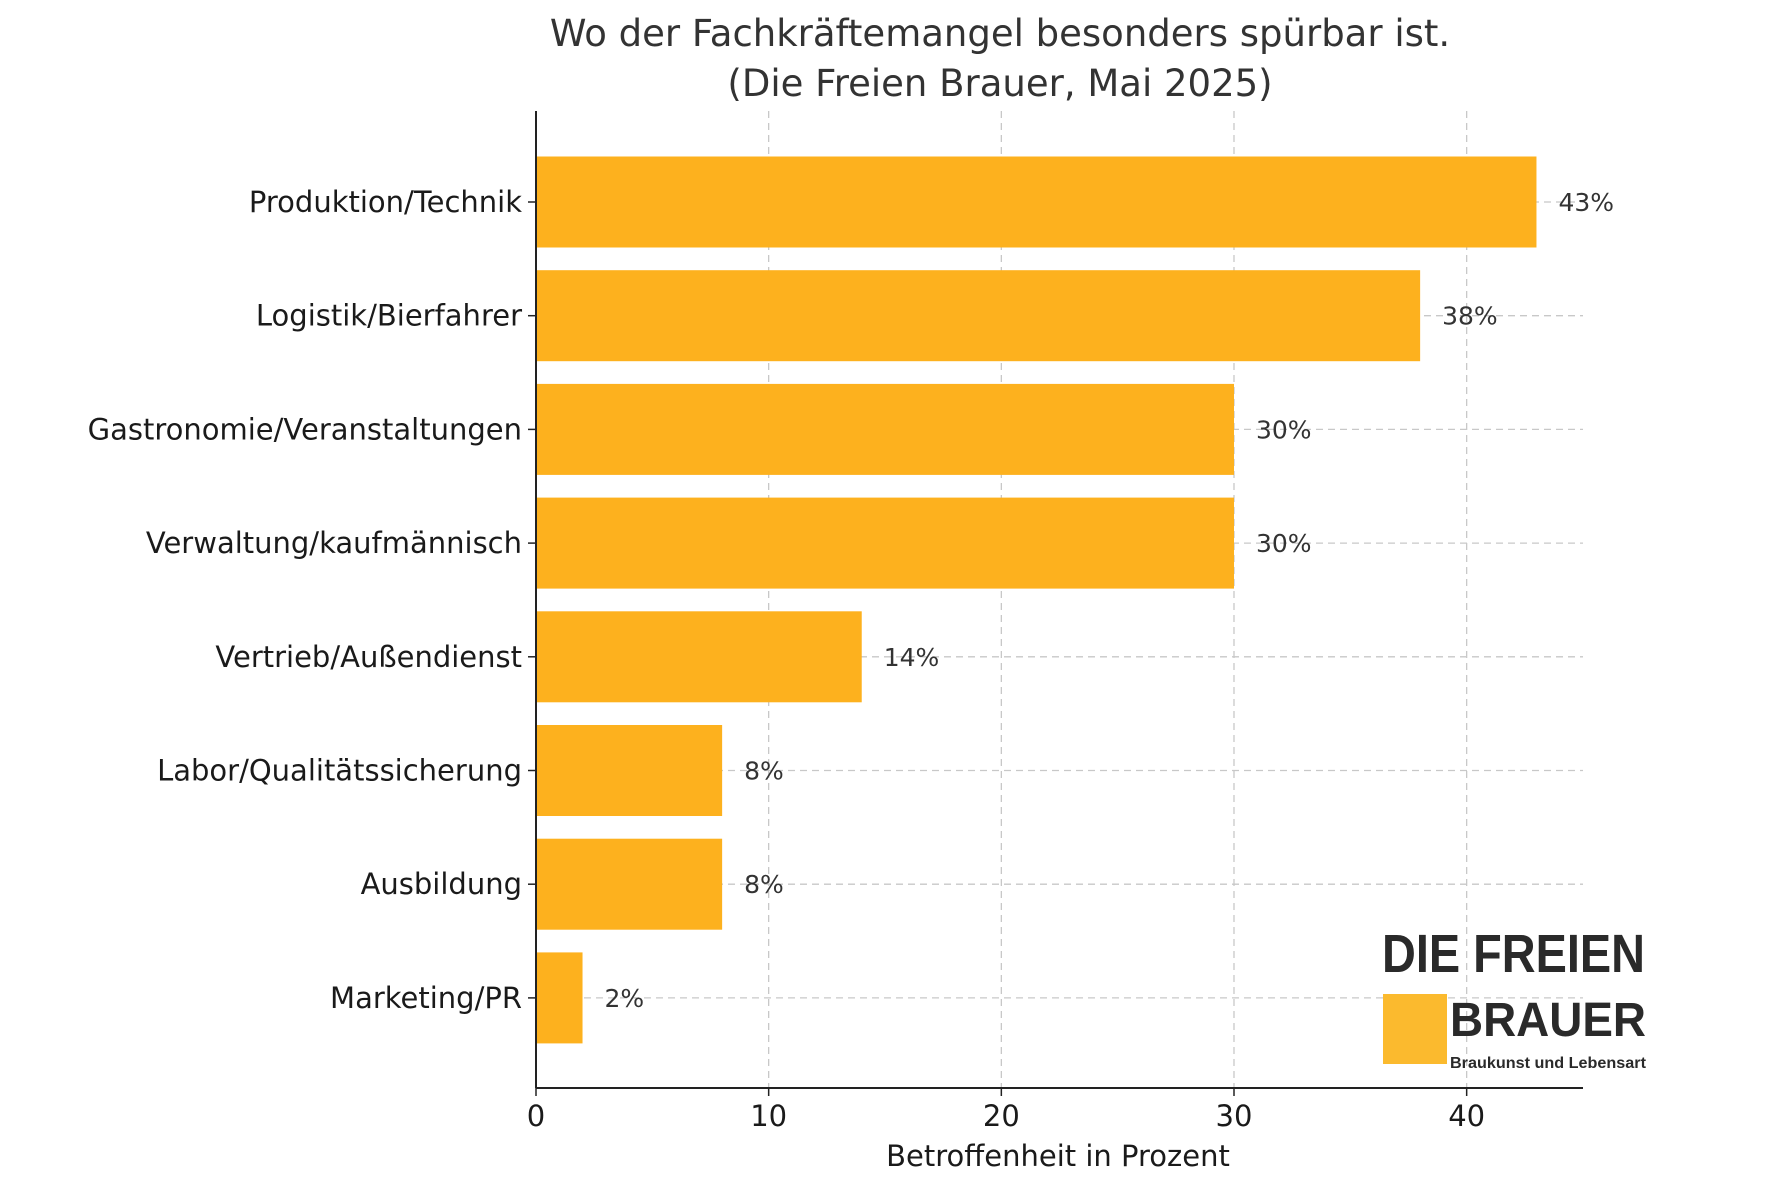  I want to click on x-tick-label: 20, so click(1001, 1116).